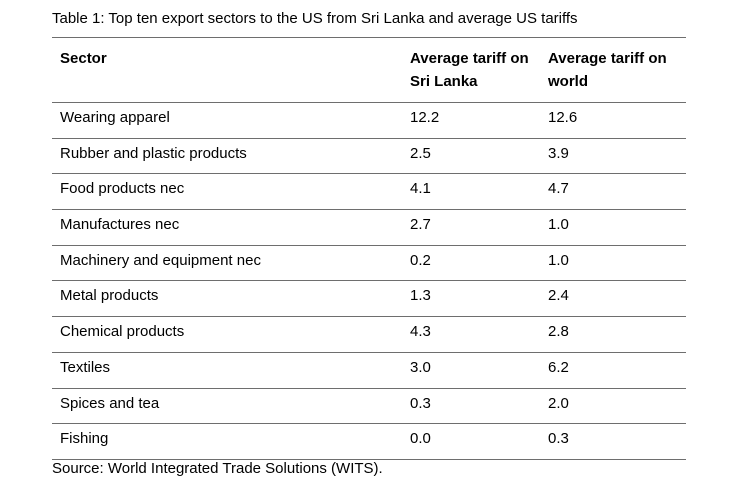  I want to click on header-world-line1: Average tariff on, so click(607, 58).